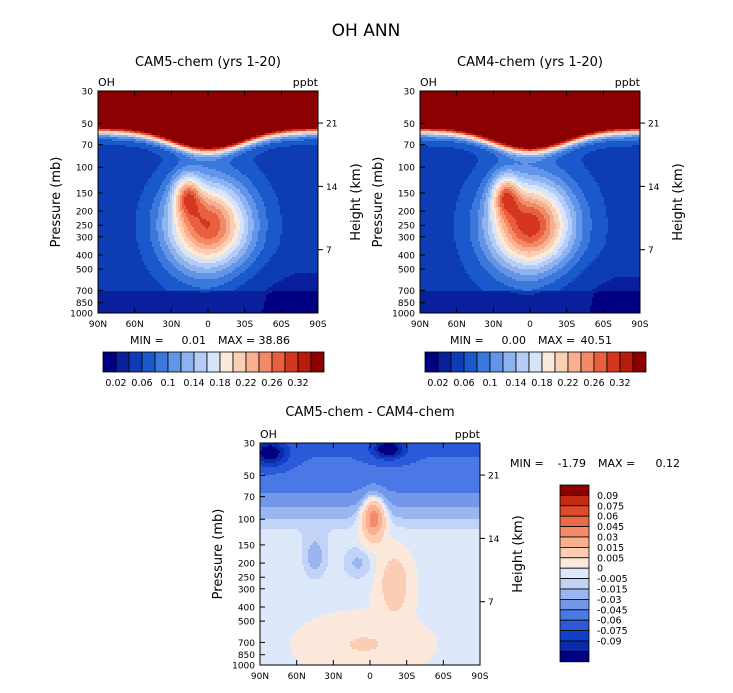 The width and height of the screenshot is (733, 693). I want to click on y-tick-label: 1000, so click(403, 315).